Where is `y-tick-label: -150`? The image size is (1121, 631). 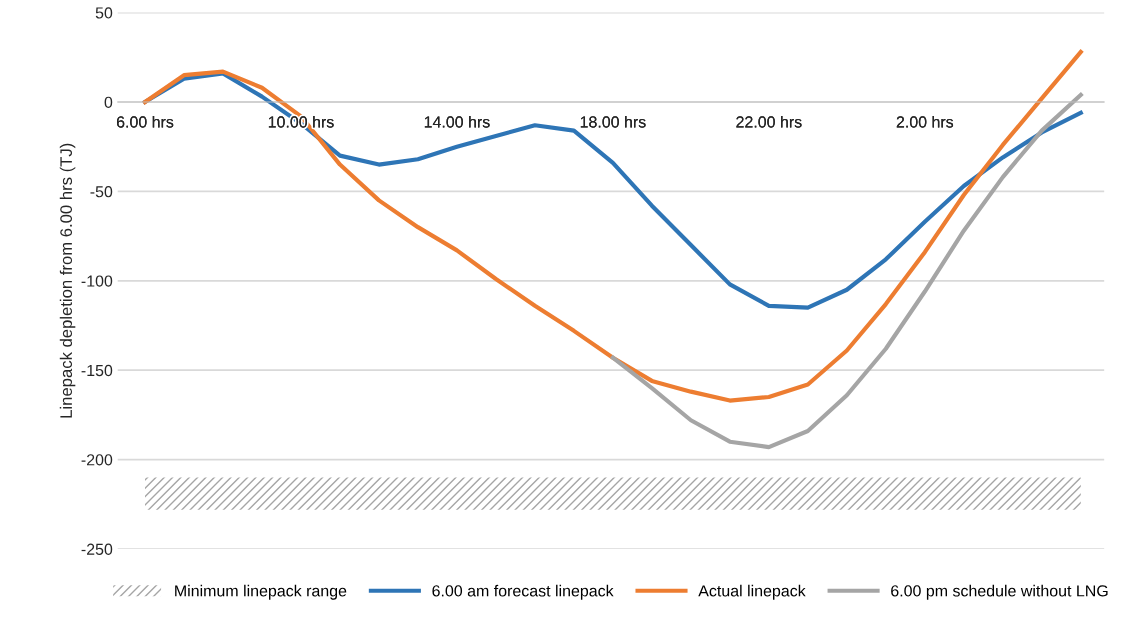
y-tick-label: -150 is located at coordinates (97, 370).